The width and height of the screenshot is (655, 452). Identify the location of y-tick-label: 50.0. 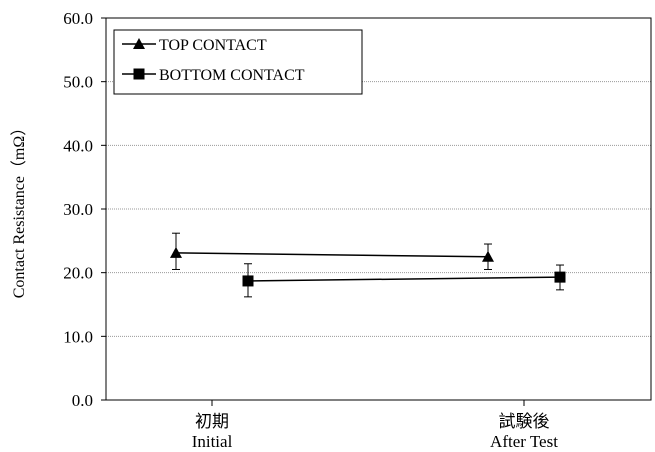
(78, 82).